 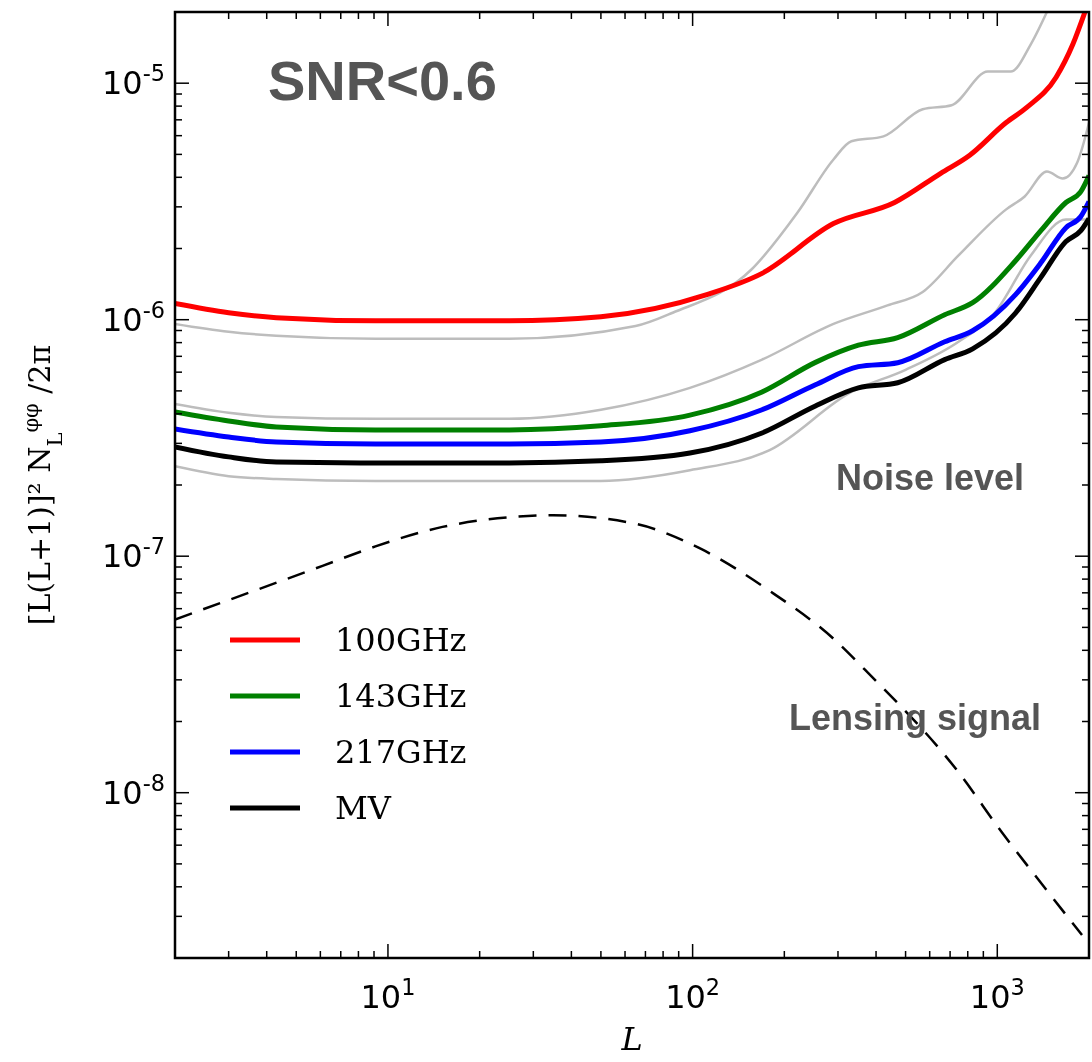 I want to click on legend-label: 217GHz, so click(x=401, y=752).